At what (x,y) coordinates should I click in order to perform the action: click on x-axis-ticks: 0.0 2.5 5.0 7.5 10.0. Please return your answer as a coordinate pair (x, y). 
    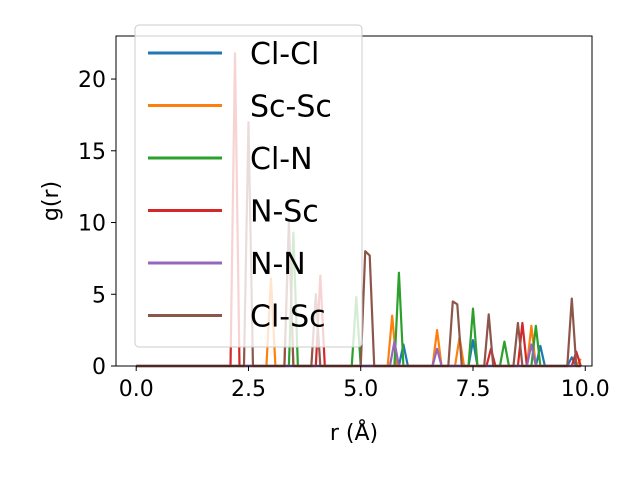
    Looking at the image, I should click on (364, 384).